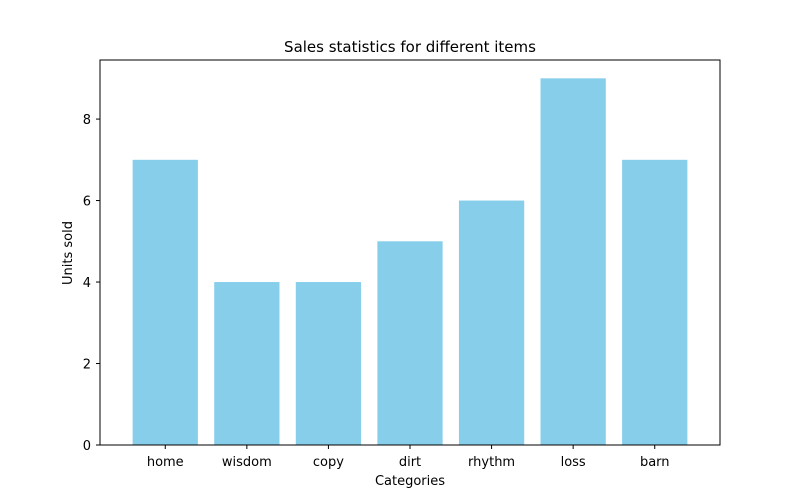  Describe the element at coordinates (573, 462) in the screenshot. I see `x-tick-label: loss` at that location.